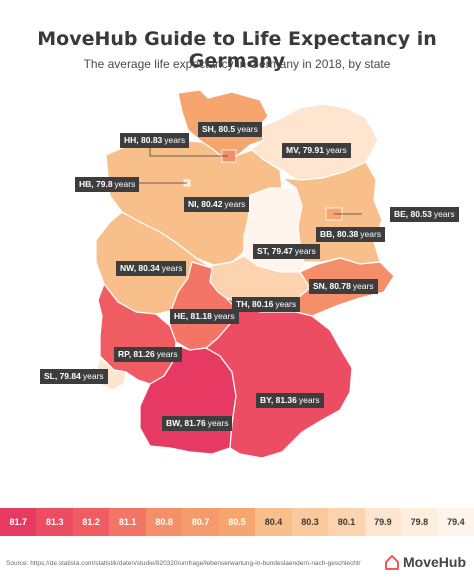 Image resolution: width=474 pixels, height=585 pixels. I want to click on state-label-code-value: NI, 80.42, so click(205, 204).